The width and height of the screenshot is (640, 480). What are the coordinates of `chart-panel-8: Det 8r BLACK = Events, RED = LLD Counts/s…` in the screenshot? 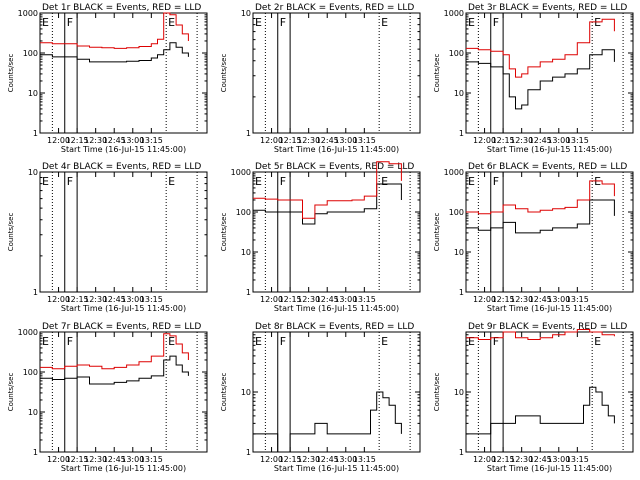 It's located at (320, 397).